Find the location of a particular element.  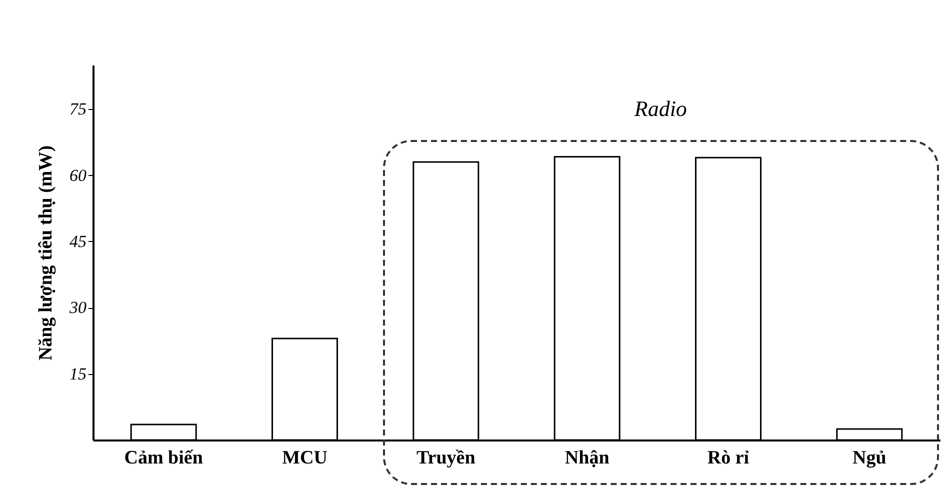

x-tick-label: Nhận is located at coordinates (587, 458).